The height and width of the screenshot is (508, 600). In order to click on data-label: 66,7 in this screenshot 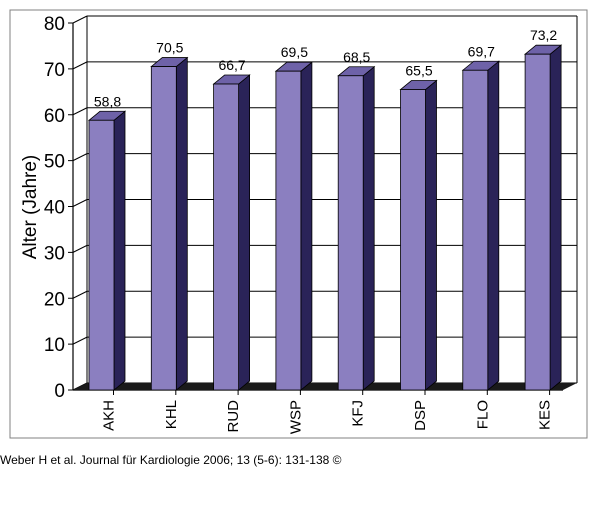, I will do `click(231, 65)`.